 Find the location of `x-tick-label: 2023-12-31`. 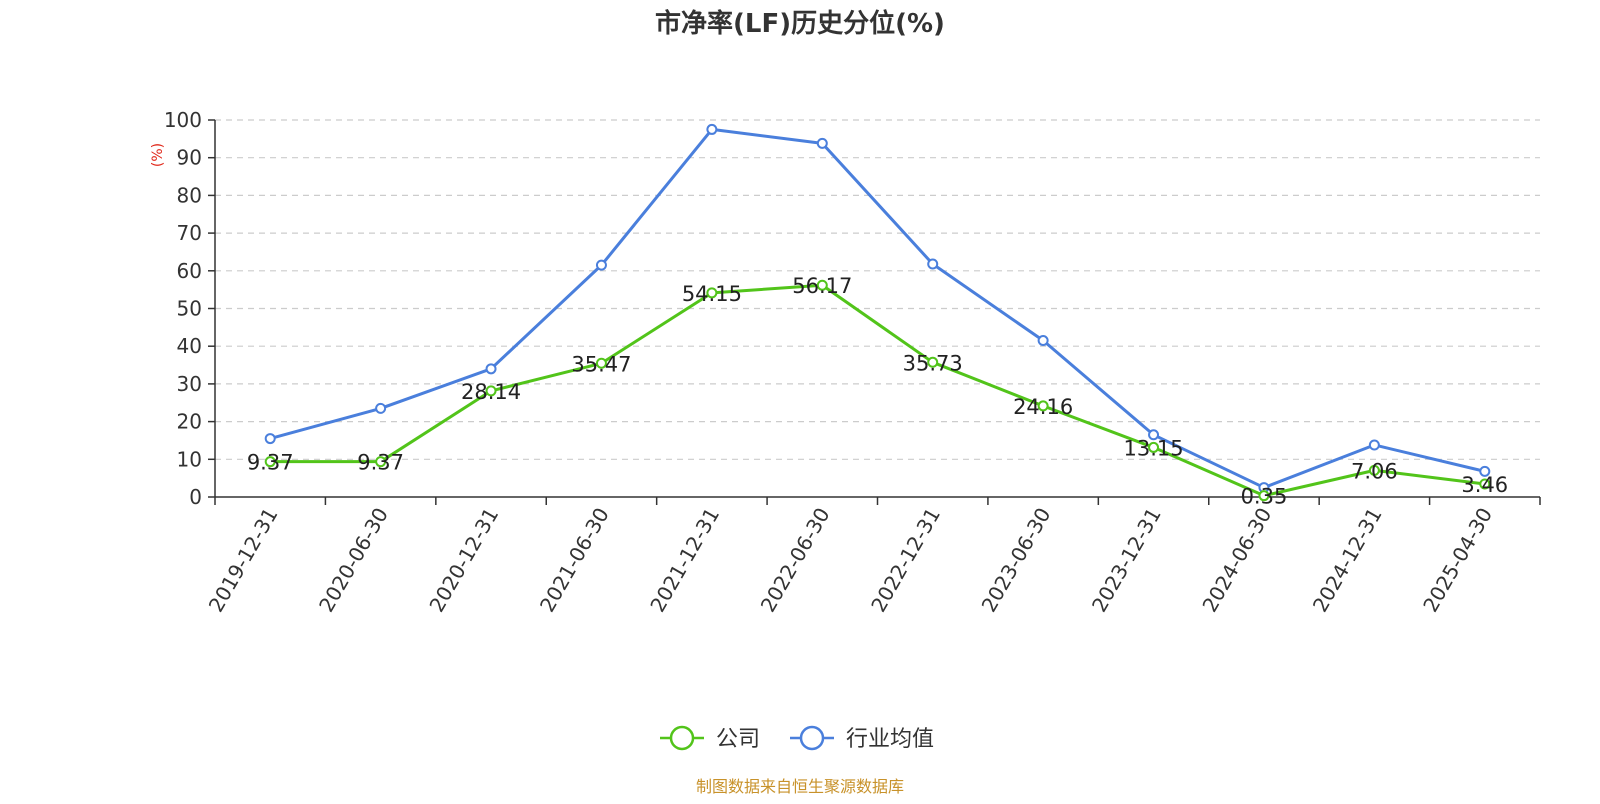

x-tick-label: 2023-12-31 is located at coordinates (1126, 560).